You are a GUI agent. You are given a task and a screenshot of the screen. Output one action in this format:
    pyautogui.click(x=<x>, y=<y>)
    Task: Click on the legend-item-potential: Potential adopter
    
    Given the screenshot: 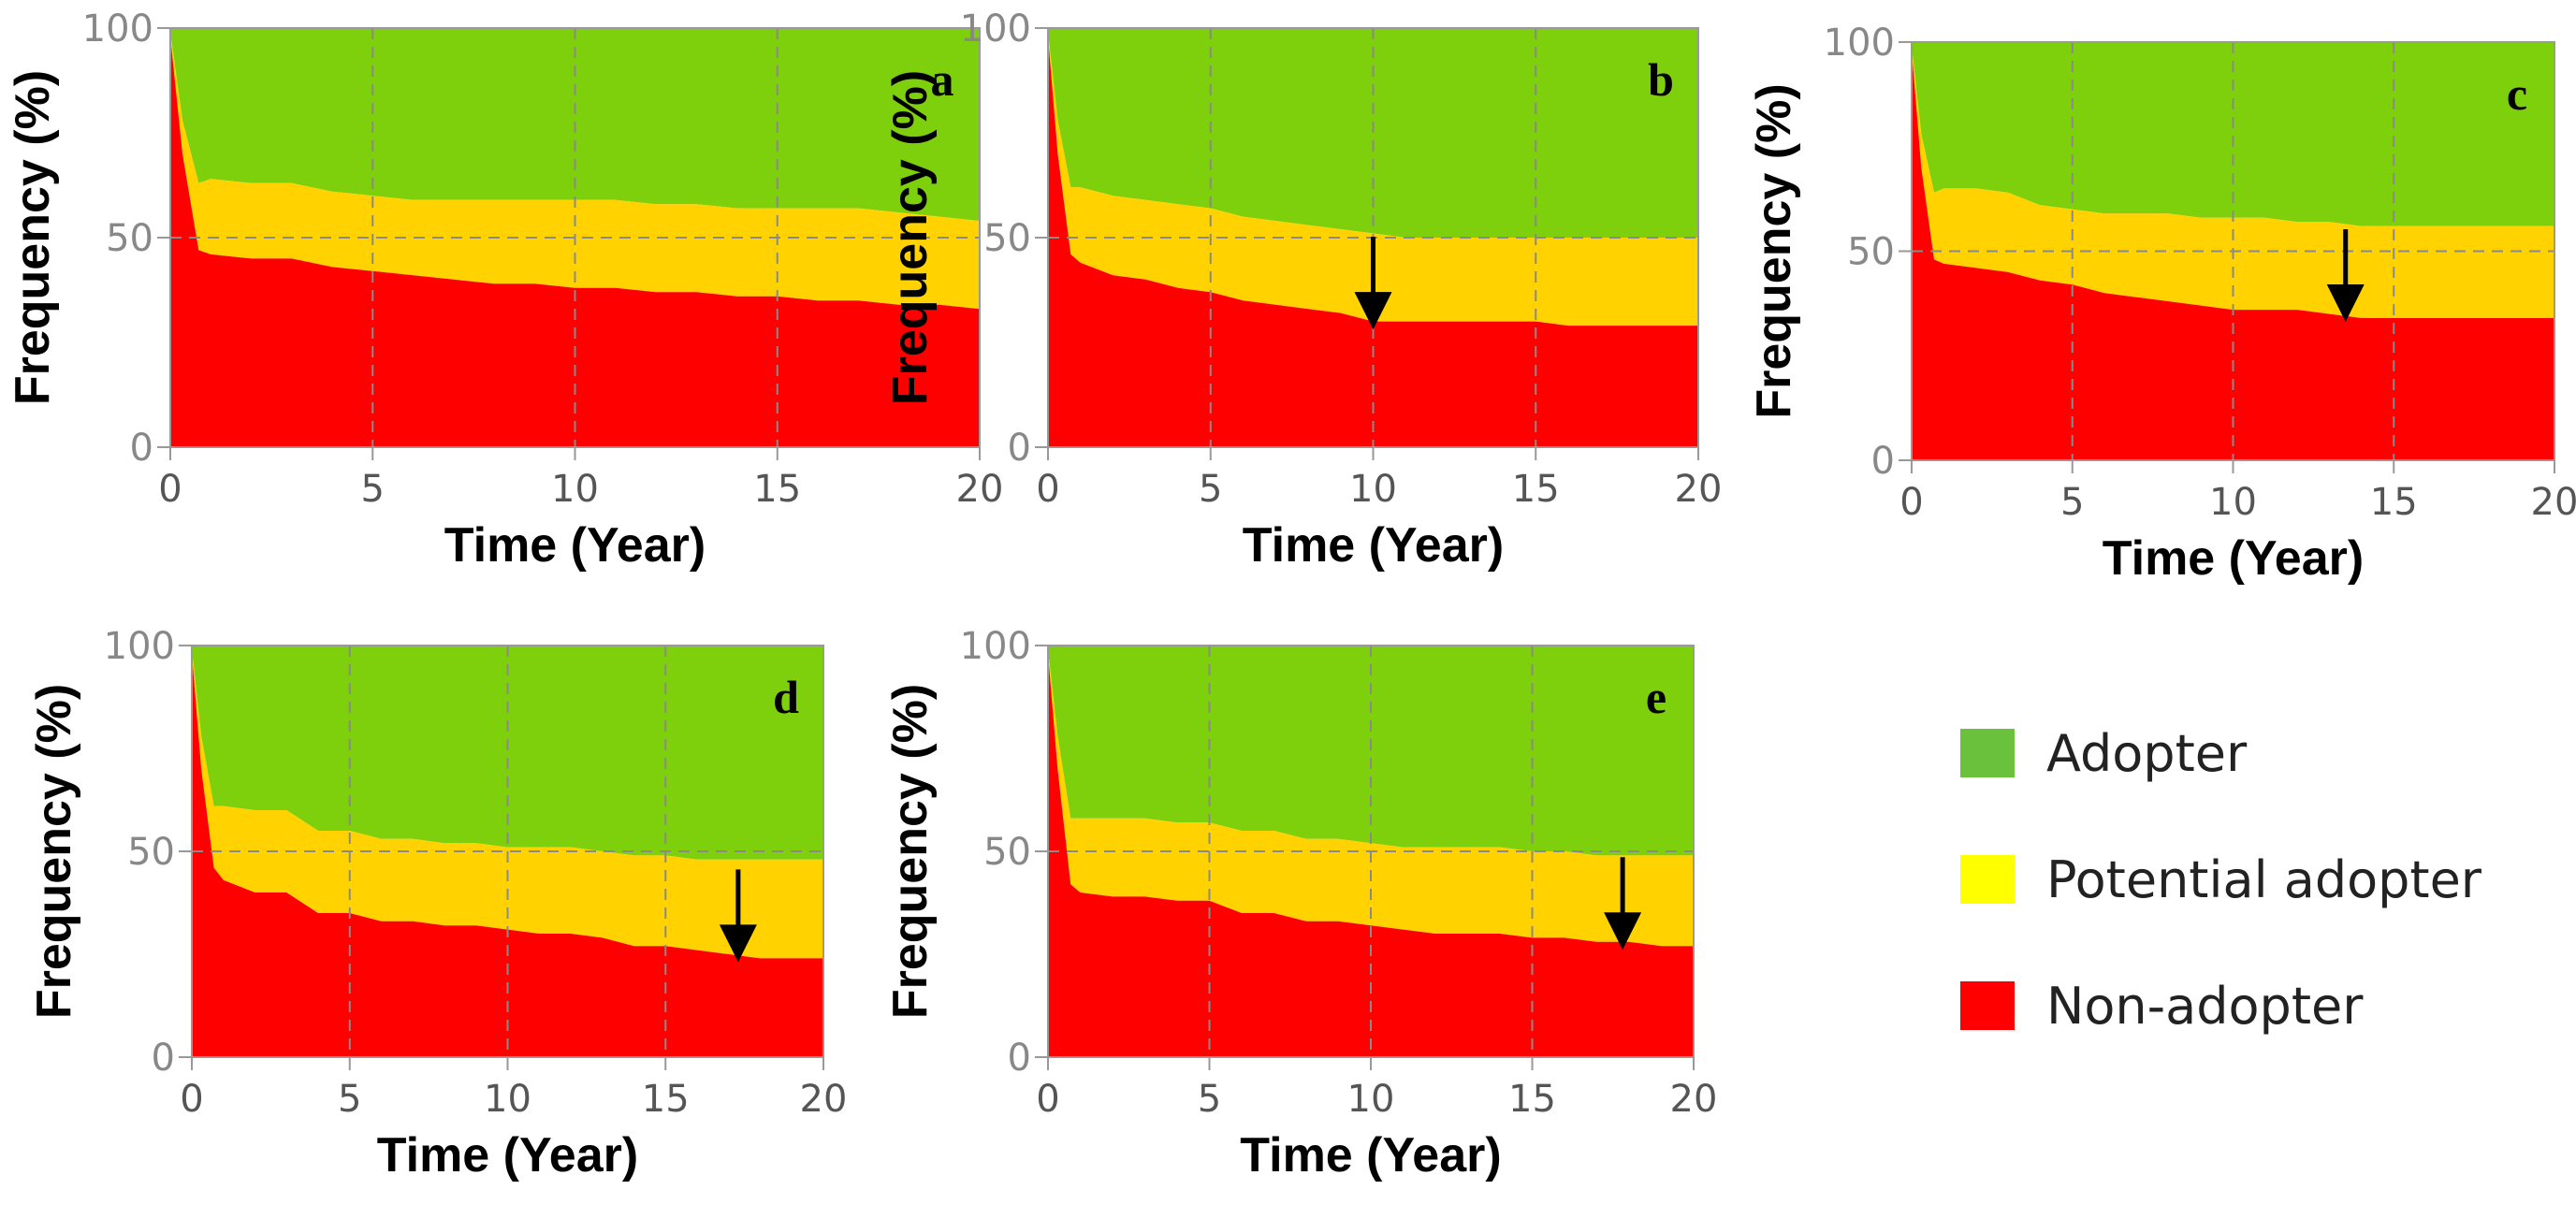 What is the action you would take?
    pyautogui.click(x=2220, y=879)
    